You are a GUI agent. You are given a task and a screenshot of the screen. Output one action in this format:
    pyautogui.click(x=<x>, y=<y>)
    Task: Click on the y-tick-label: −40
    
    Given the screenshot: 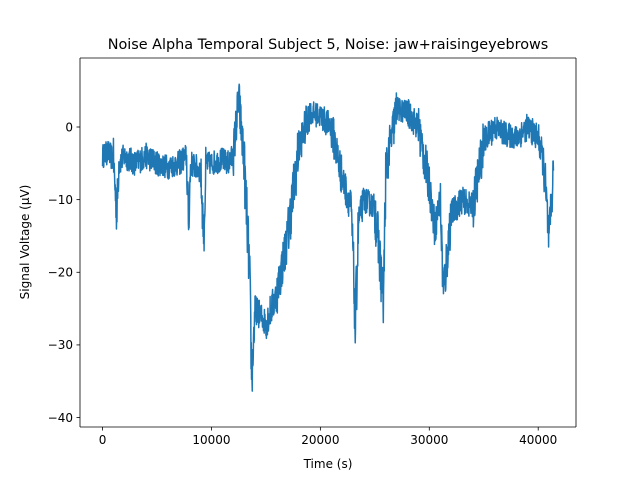 What is the action you would take?
    pyautogui.click(x=60, y=418)
    